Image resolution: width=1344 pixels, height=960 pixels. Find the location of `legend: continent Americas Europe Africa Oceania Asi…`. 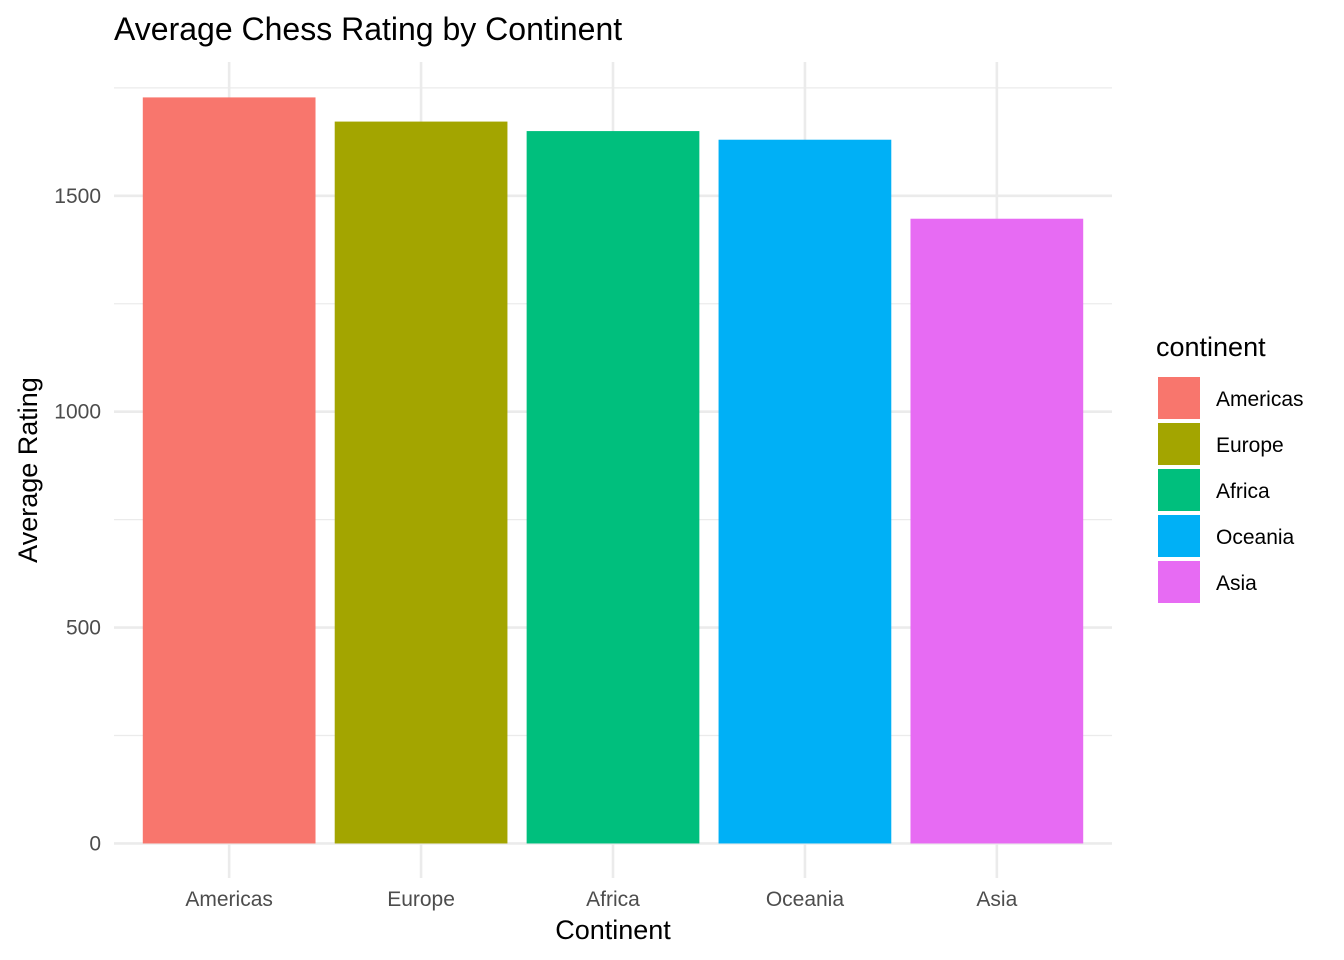

legend: continent Americas Europe Africa Oceania Asi… is located at coordinates (1230, 467).